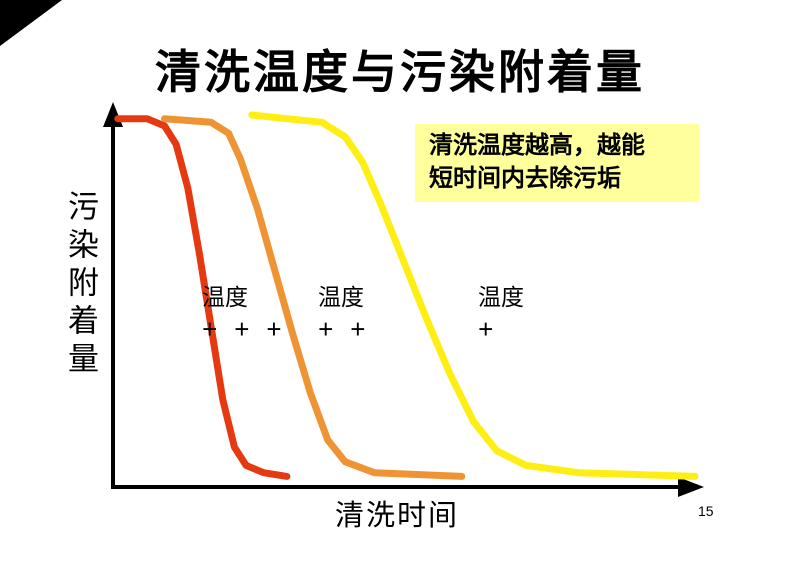 This screenshot has height=565, width=800. Describe the element at coordinates (344, 328) in the screenshot. I see `series-label-plus: + +` at that location.